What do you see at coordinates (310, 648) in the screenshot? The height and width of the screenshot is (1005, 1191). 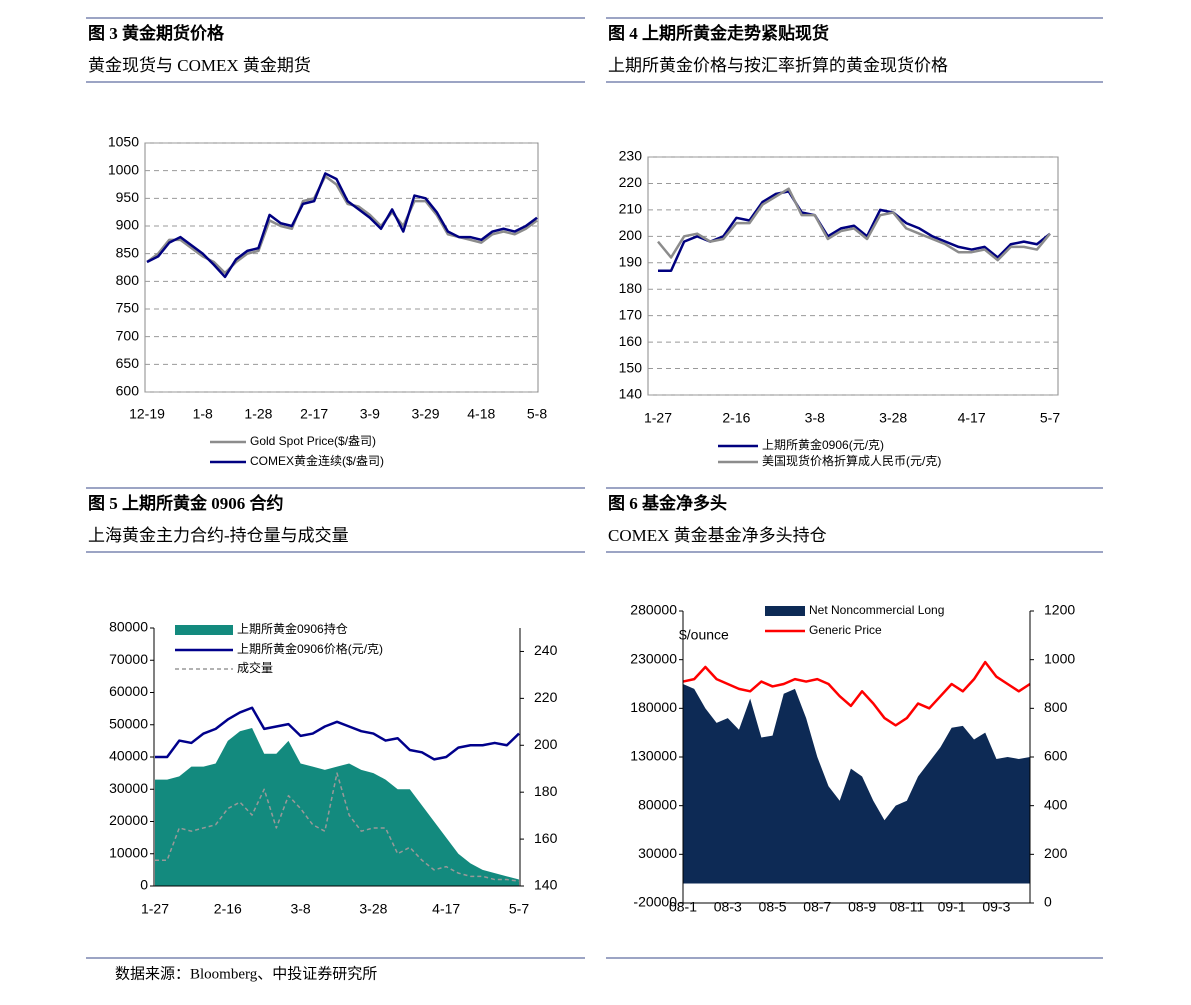 I see `legend-label: 上期所黄金0906价格(元/克)` at bounding box center [310, 648].